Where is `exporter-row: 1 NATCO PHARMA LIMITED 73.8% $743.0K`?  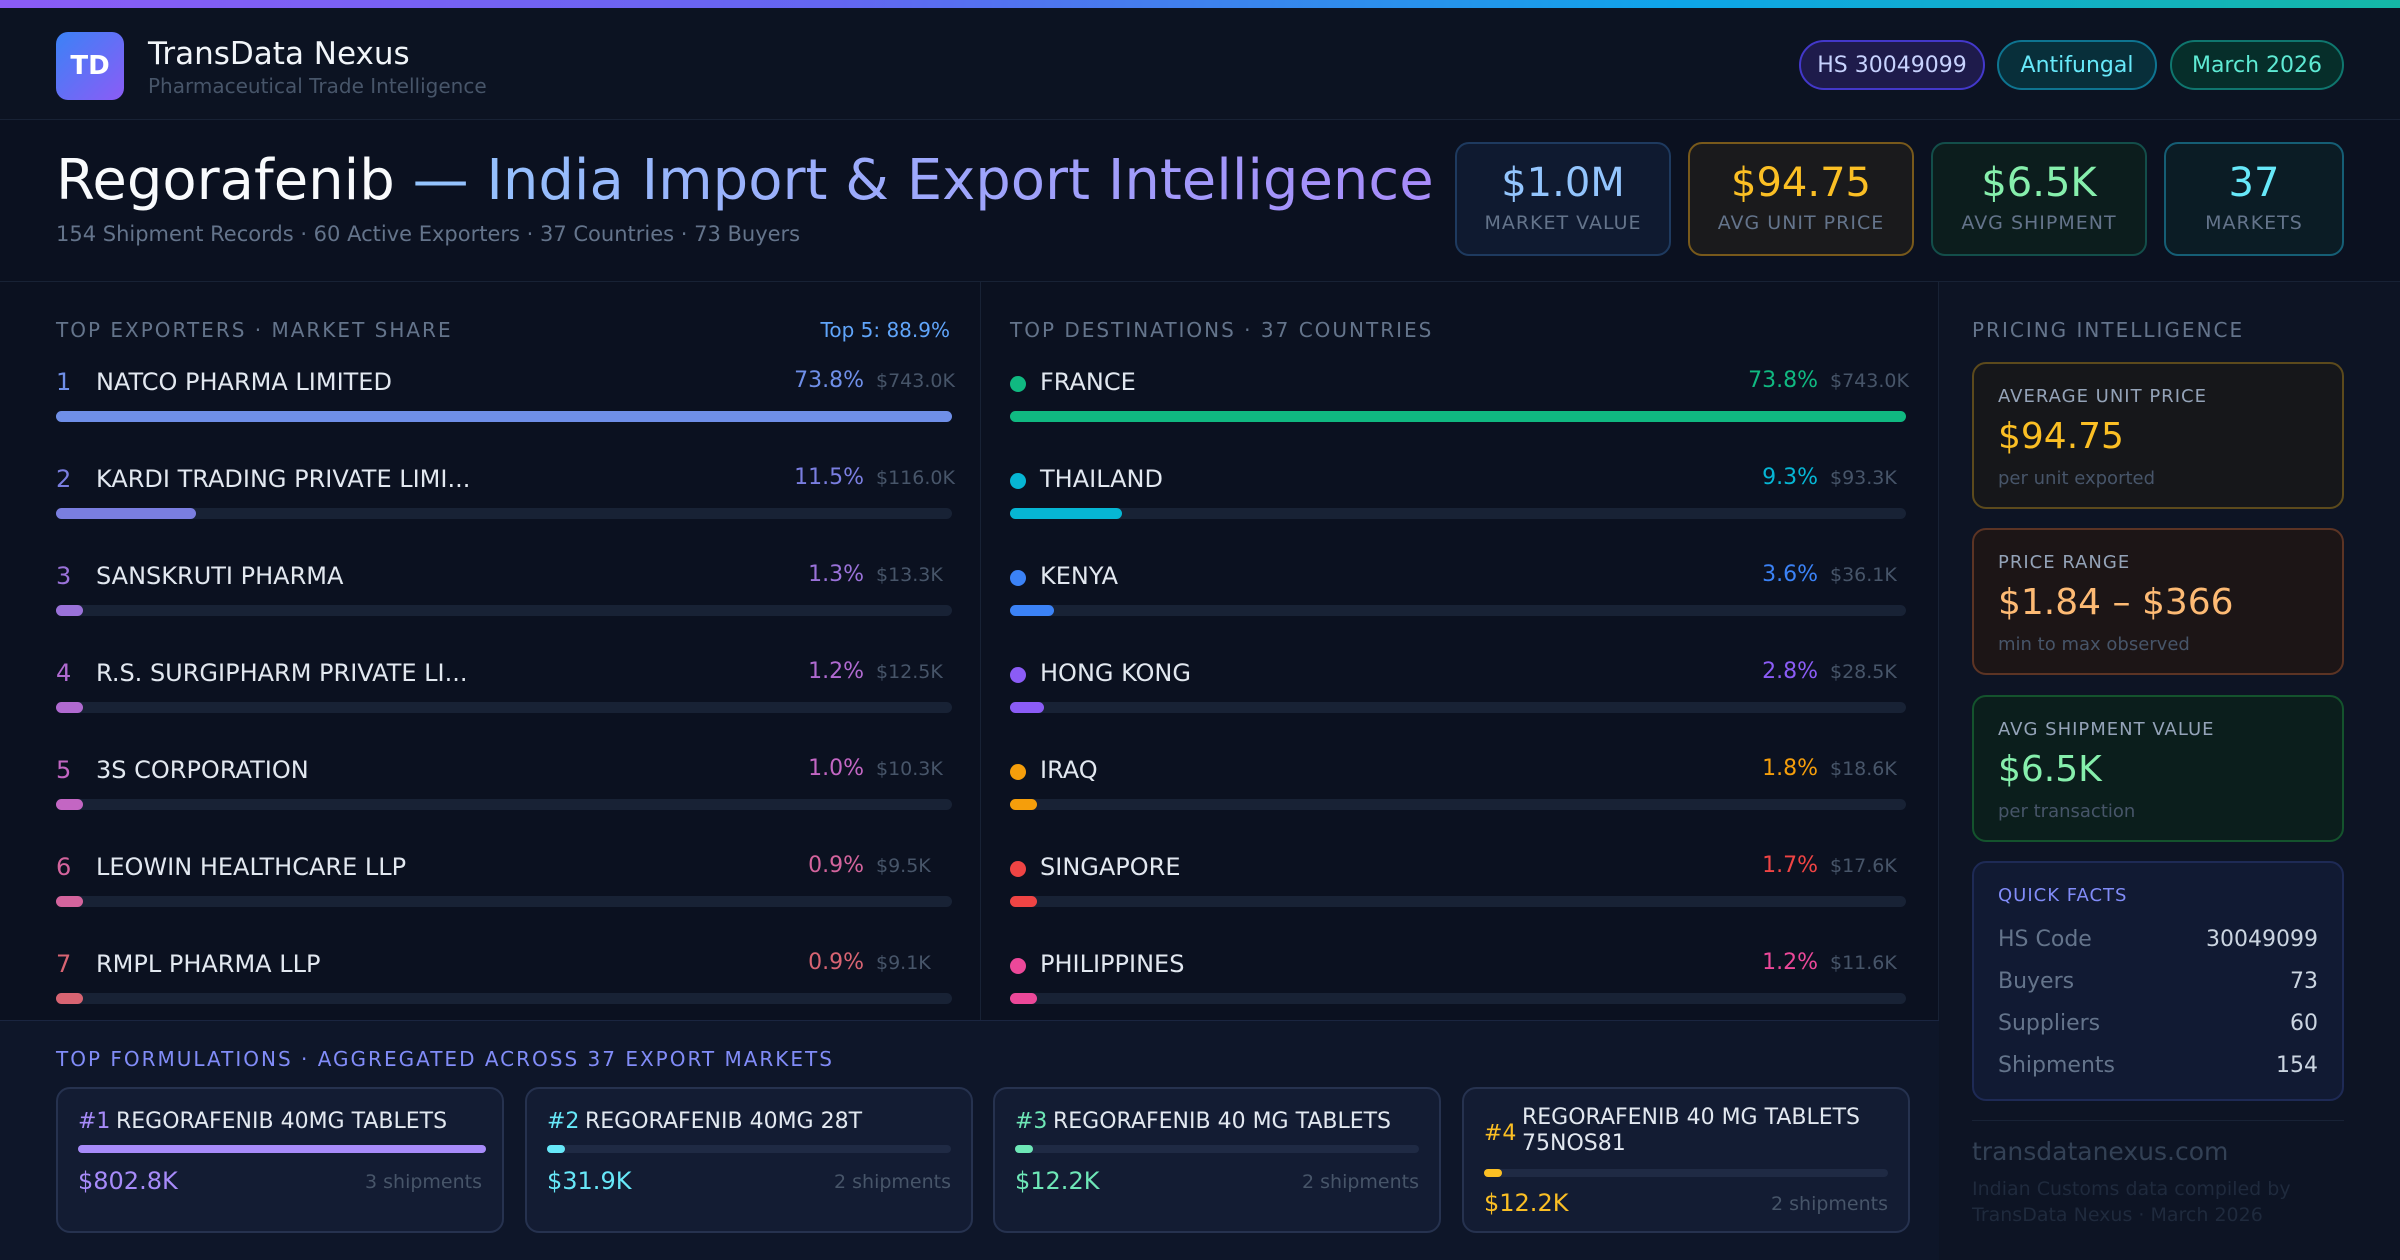
exporter-row: 1 NATCO PHARMA LIMITED 73.8% $743.0K is located at coordinates (505, 408).